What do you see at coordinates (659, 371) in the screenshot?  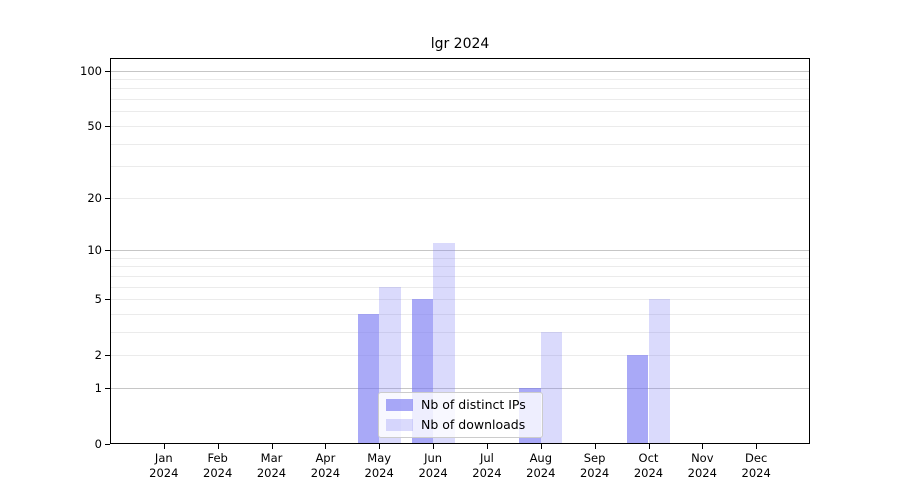 I see `bar-downloads-Oct` at bounding box center [659, 371].